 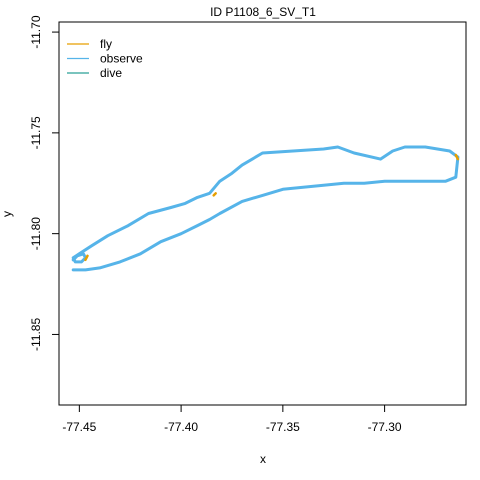 I want to click on x-axis: -77.45 -77.40 -77.35 -77.30, so click(x=232, y=419).